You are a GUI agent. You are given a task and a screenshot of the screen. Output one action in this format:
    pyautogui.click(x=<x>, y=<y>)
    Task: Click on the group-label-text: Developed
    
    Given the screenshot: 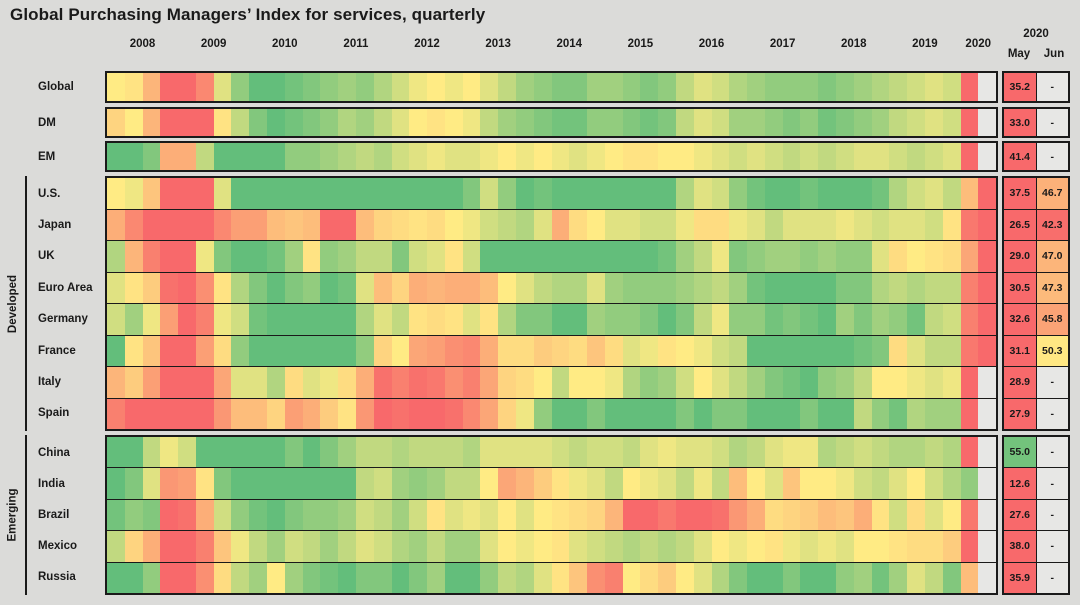 What is the action you would take?
    pyautogui.click(x=13, y=303)
    